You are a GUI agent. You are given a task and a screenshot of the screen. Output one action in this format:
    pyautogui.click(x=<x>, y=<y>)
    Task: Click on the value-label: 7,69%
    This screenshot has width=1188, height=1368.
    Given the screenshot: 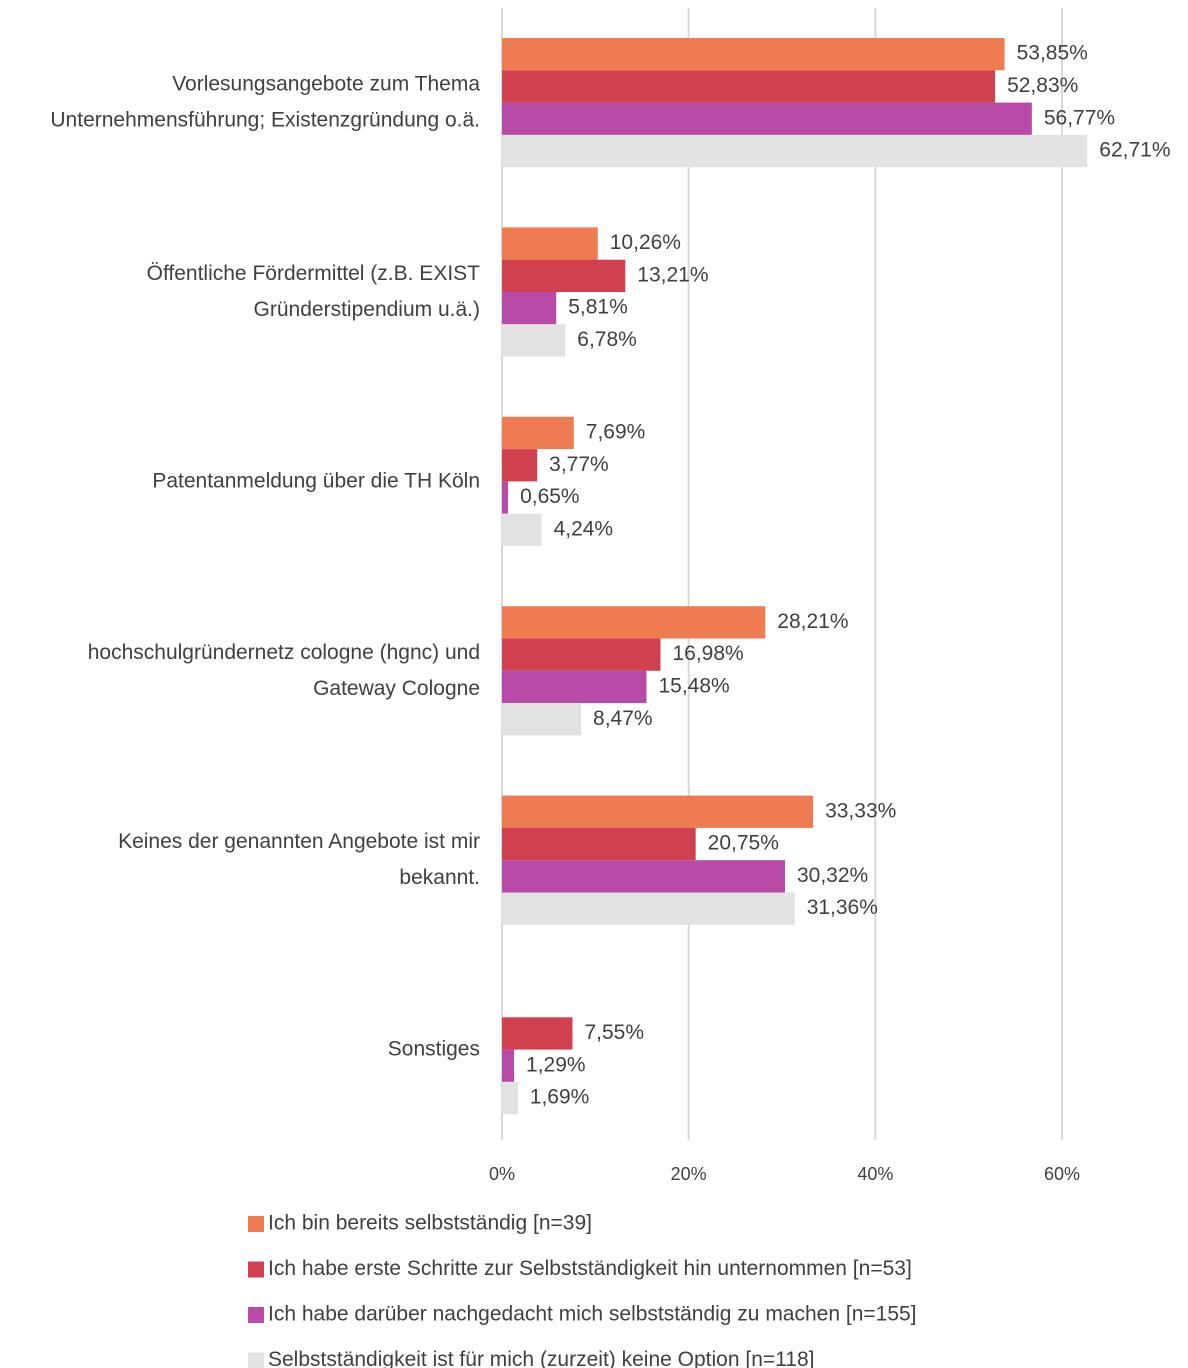 What is the action you would take?
    pyautogui.click(x=616, y=431)
    